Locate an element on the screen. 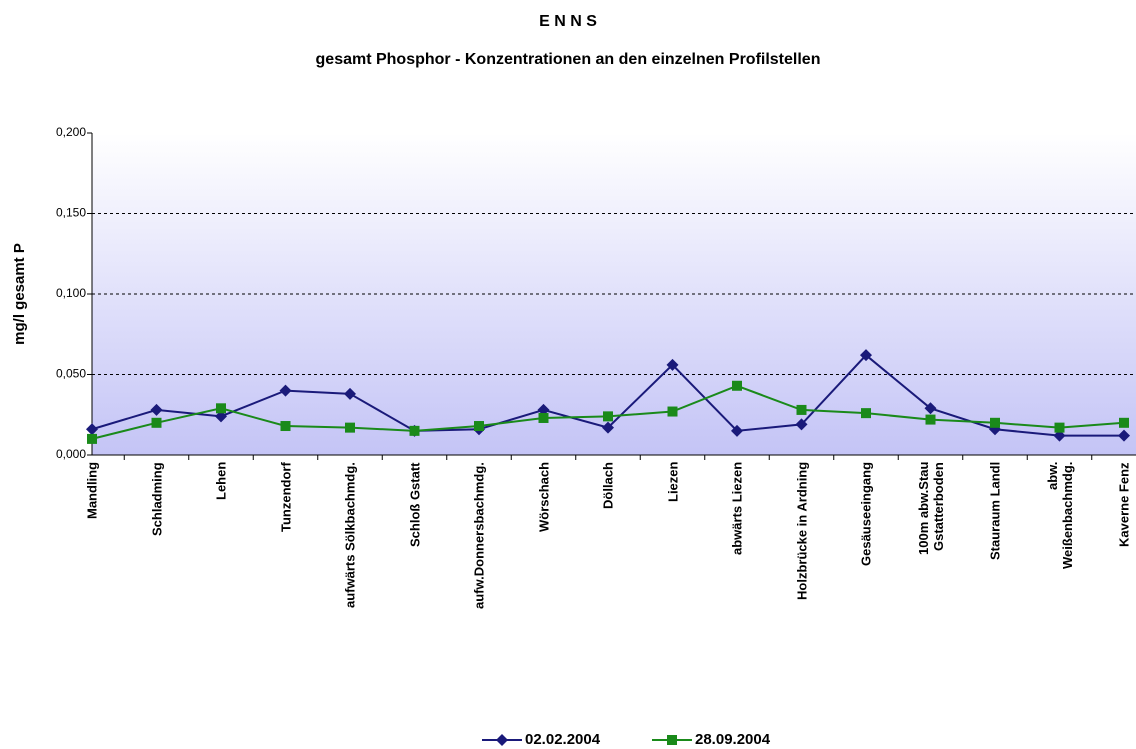 The width and height of the screenshot is (1136, 749). x-tick-label: abw. Weißenbachmdg. is located at coordinates (1059, 516).